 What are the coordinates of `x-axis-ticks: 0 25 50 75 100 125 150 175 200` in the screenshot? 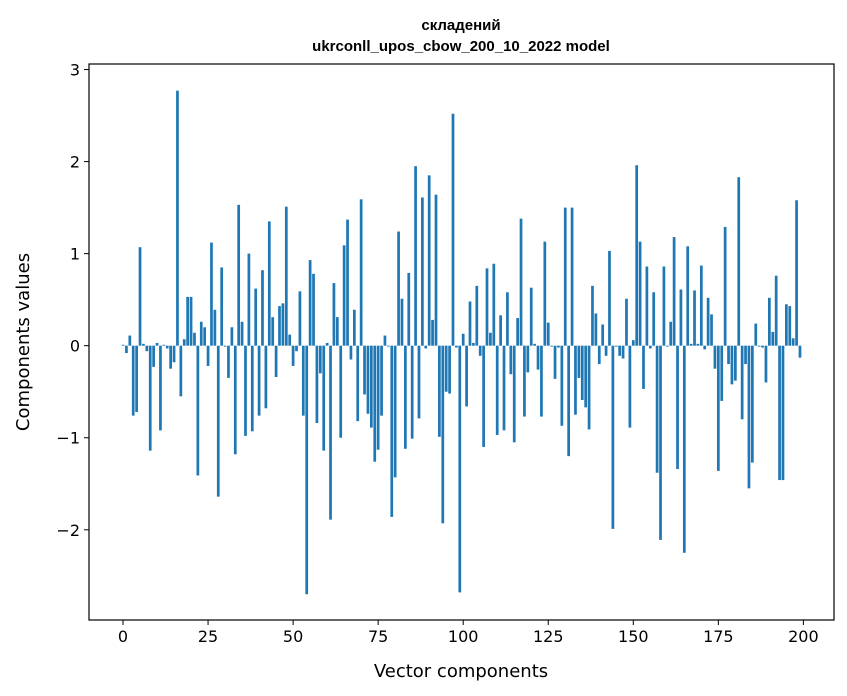 It's located at (468, 633).